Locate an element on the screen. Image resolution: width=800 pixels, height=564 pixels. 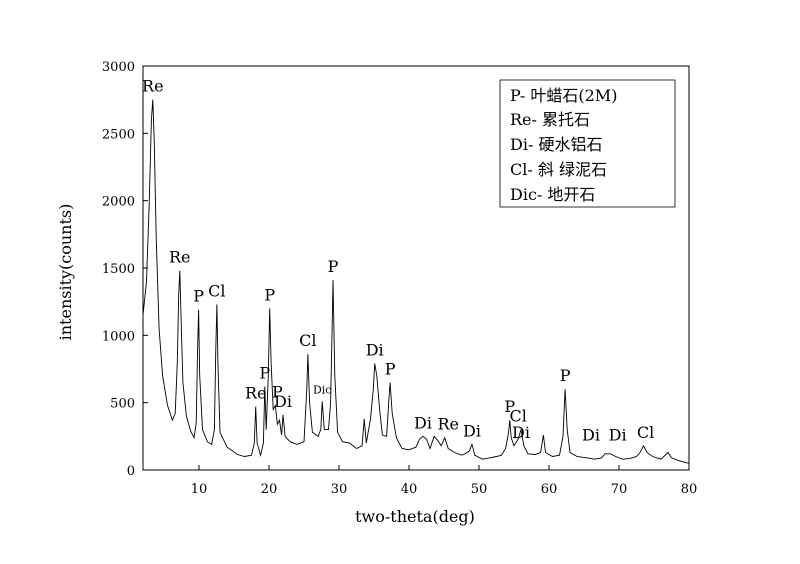
y-tick-label: 2500 is located at coordinates (118, 134).